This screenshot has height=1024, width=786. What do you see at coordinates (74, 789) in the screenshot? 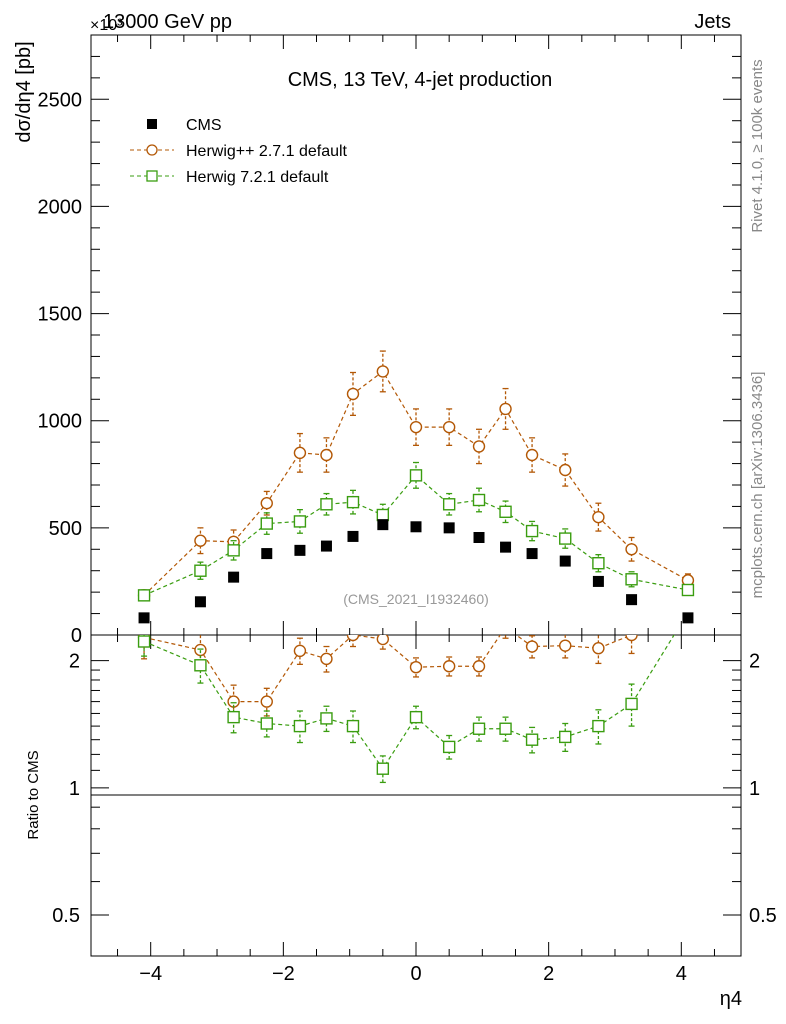
I see `ratio-tick-label-left: 1` at bounding box center [74, 789].